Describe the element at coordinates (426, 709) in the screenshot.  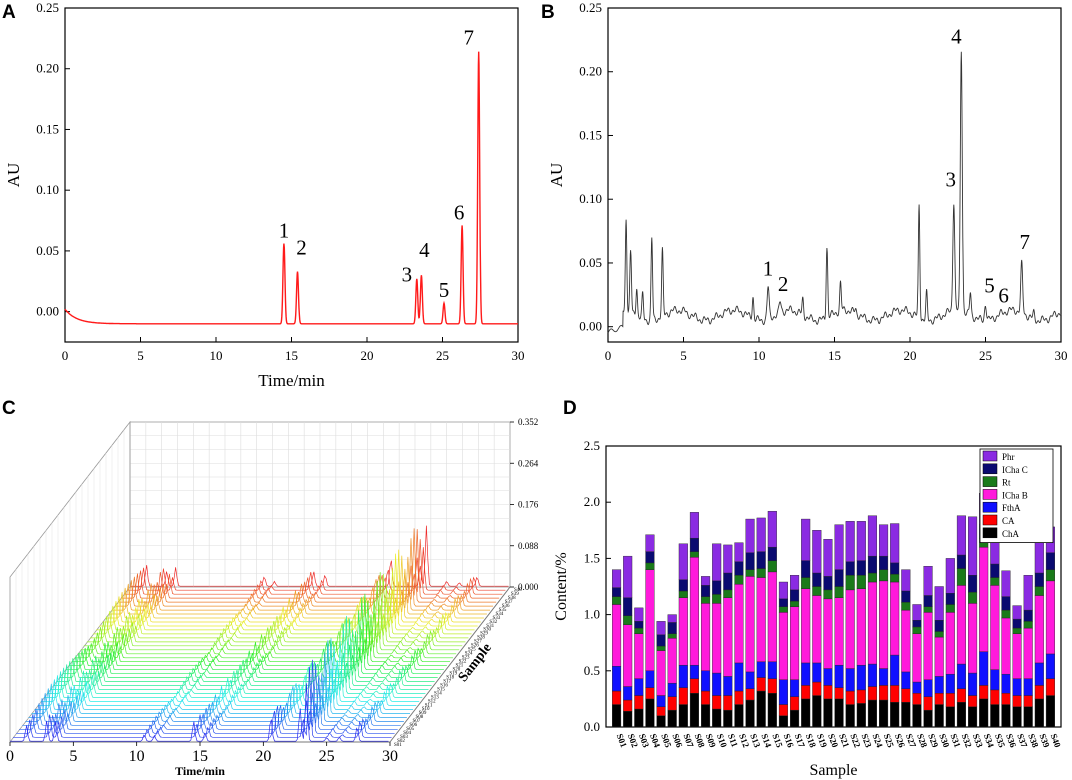
I see `sample-tick-label: S10` at that location.